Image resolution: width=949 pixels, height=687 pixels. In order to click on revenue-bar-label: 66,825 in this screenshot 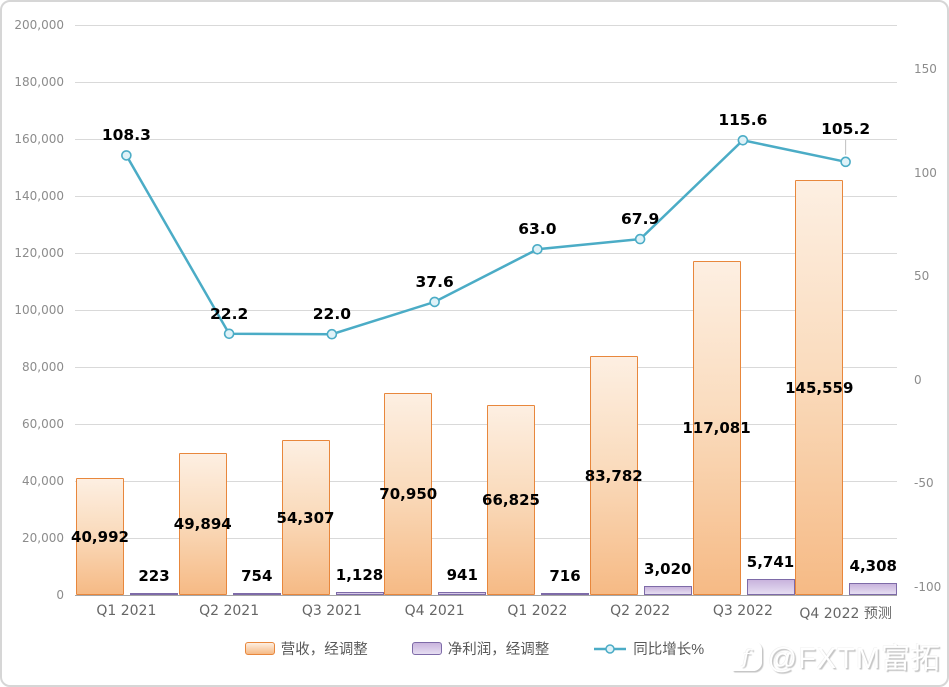, I will do `click(511, 499)`.